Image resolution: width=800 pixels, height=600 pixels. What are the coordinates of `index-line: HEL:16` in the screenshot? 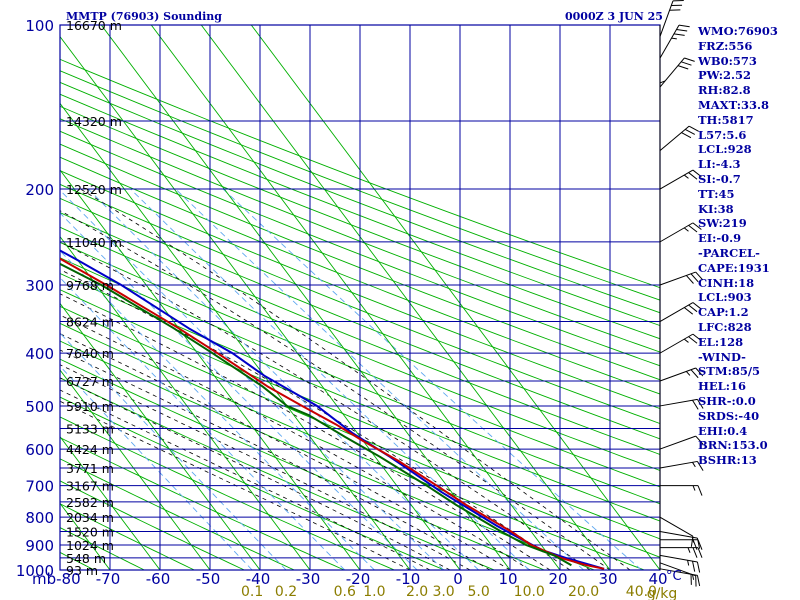 It's located at (722, 386).